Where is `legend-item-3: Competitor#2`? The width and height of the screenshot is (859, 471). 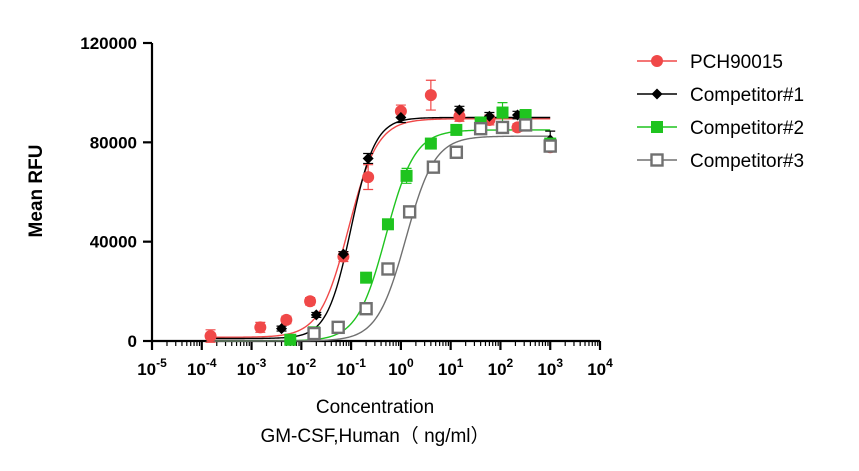
legend-item-3: Competitor#2 is located at coordinates (720, 128).